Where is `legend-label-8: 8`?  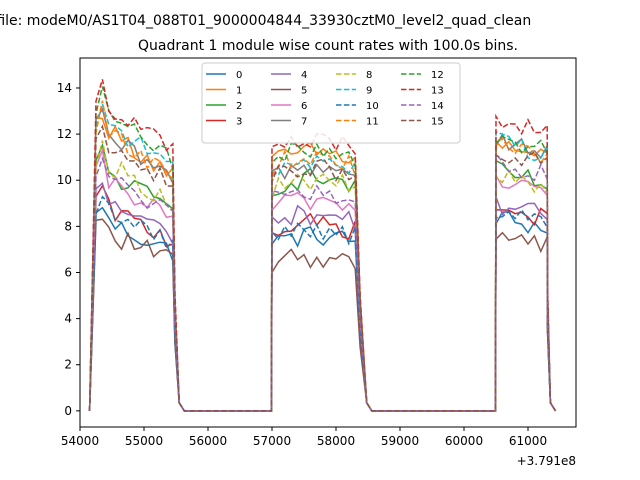 legend-label-8: 8 is located at coordinates (369, 75).